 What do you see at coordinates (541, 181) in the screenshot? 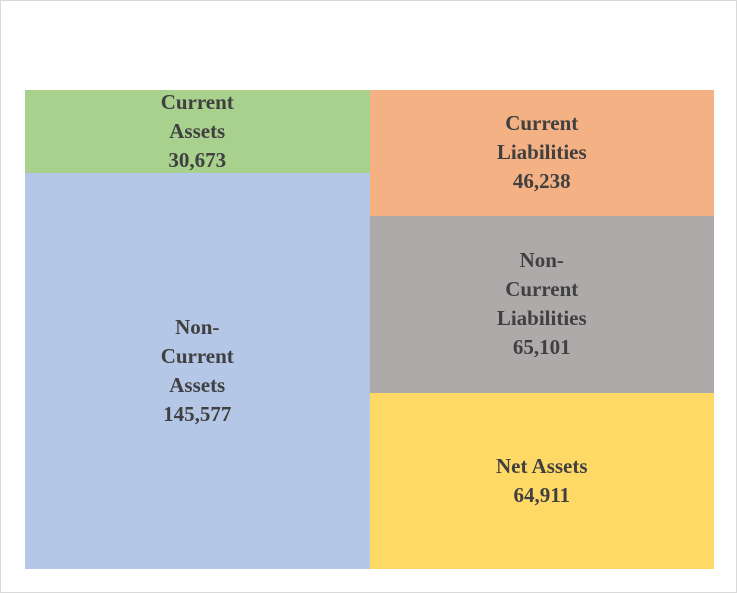
I see `block-value-label: 46,238` at bounding box center [541, 181].